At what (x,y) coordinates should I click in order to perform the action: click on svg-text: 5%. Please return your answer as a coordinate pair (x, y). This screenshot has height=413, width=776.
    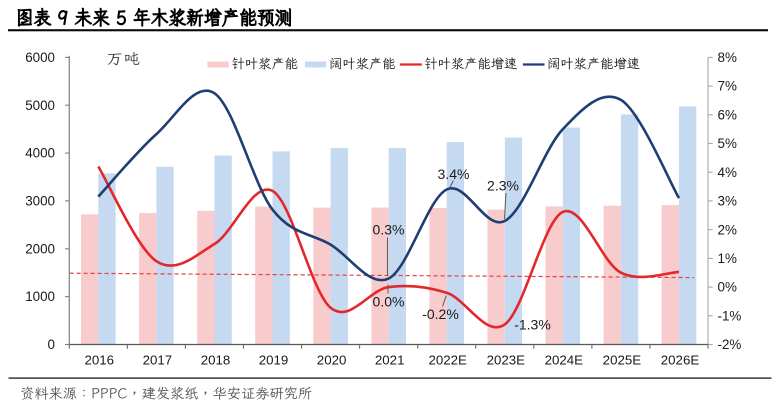
    Looking at the image, I should click on (727, 143).